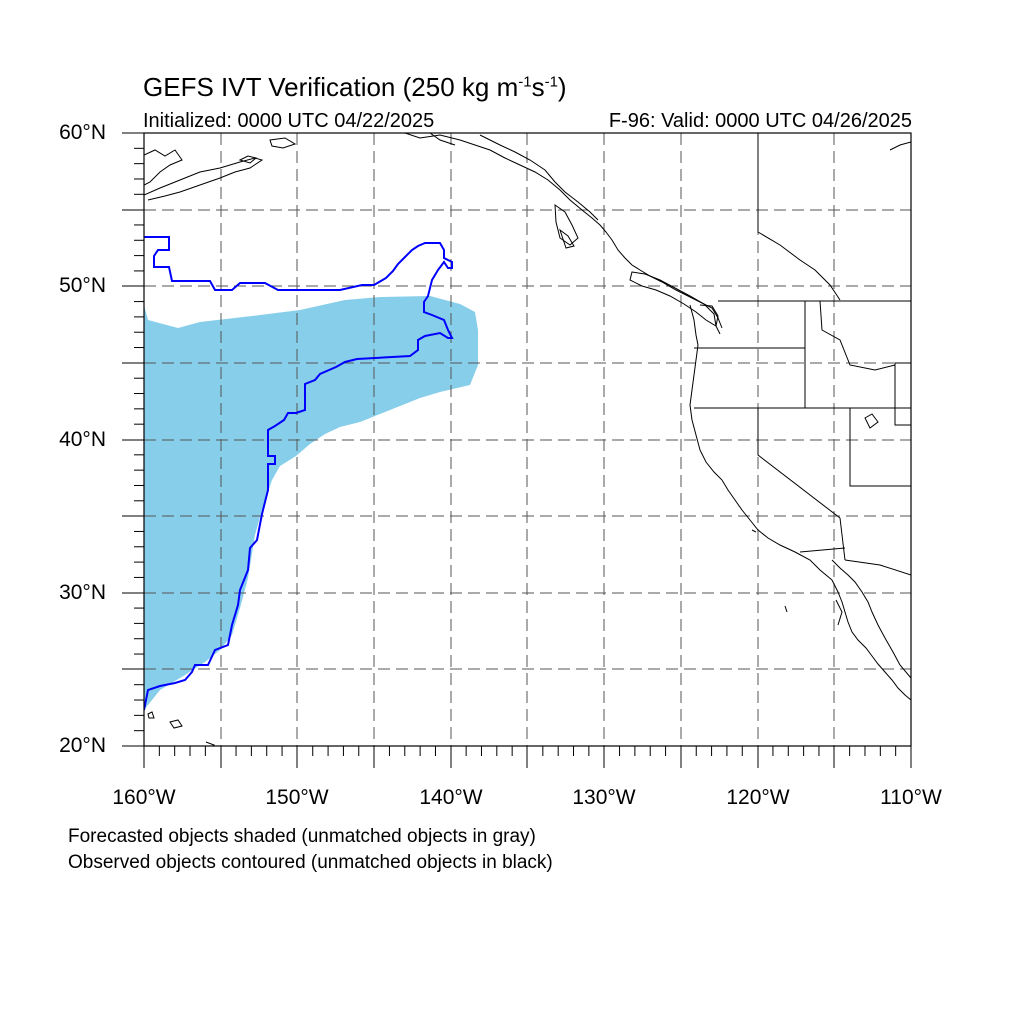 This screenshot has width=1024, height=1024. What do you see at coordinates (760, 121) in the screenshot?
I see `valid-time-label: F-96: Valid: 0000 UTC 04/26/2025` at bounding box center [760, 121].